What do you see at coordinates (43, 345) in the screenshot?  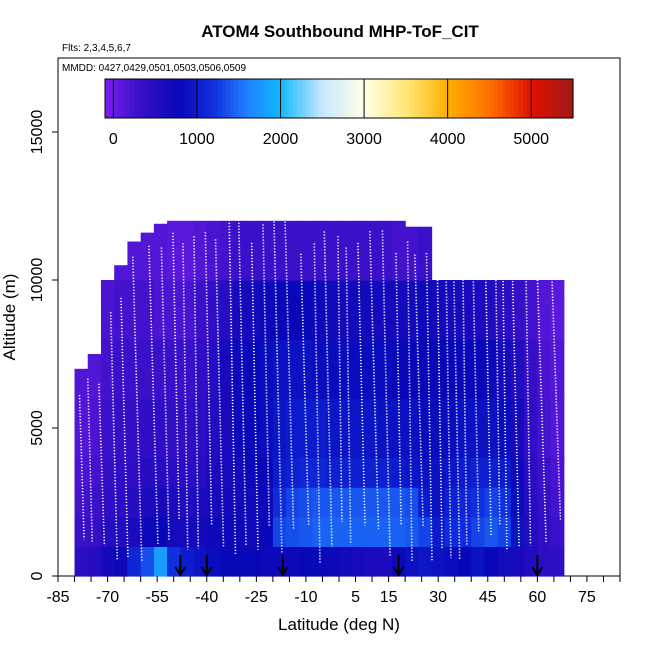 I see `y-axis: 0 5000 10000 15000` at bounding box center [43, 345].